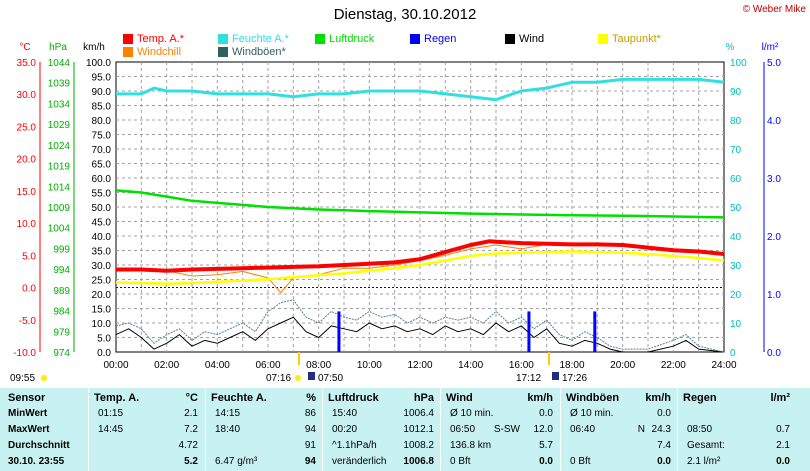 The width and height of the screenshot is (810, 471). Describe the element at coordinates (770, 47) in the screenshot. I see `unit-rain: l/m²` at that location.